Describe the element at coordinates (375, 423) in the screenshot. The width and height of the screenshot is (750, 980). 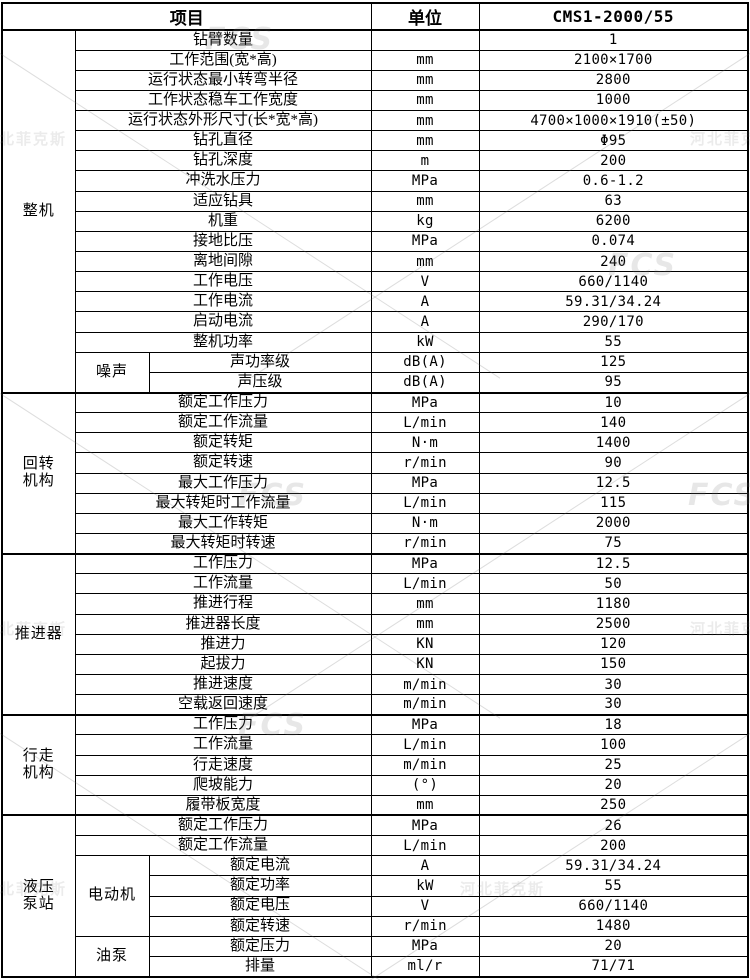
I see `table-row: 额定工作流量 L/min 140` at that location.